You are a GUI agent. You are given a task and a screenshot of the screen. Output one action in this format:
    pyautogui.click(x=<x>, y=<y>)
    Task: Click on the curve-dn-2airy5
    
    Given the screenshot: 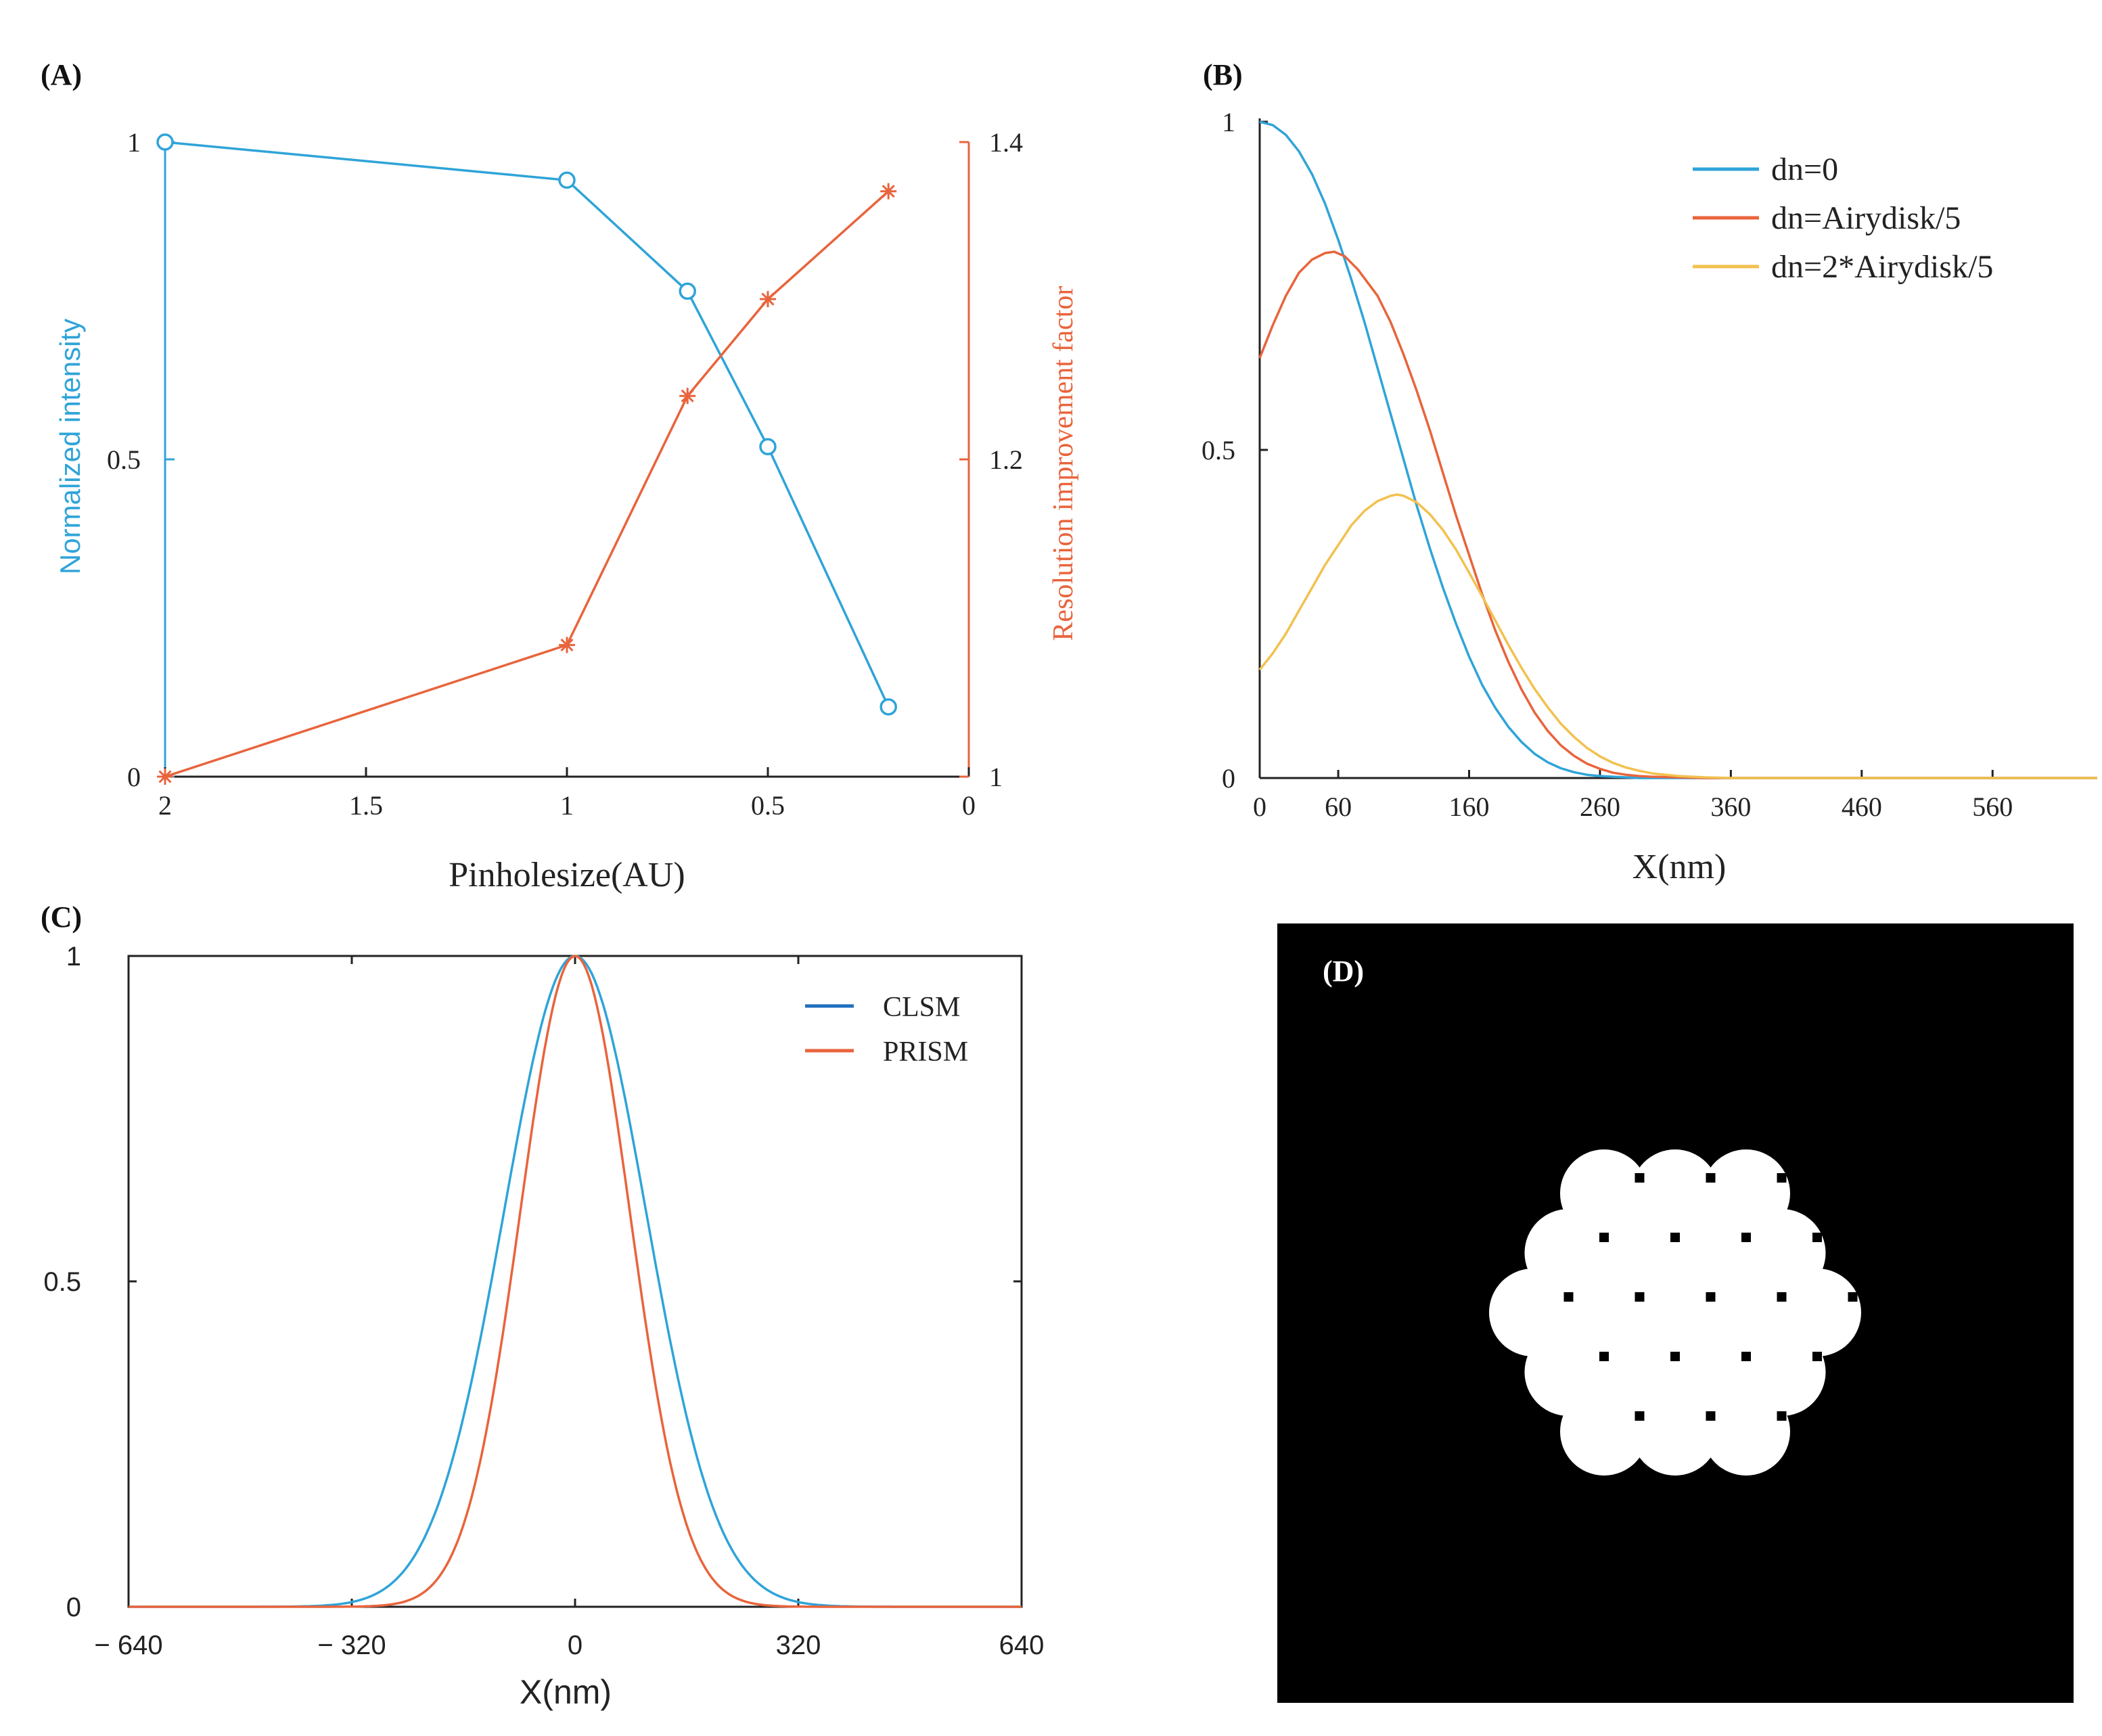 What is the action you would take?
    pyautogui.click(x=1677, y=636)
    